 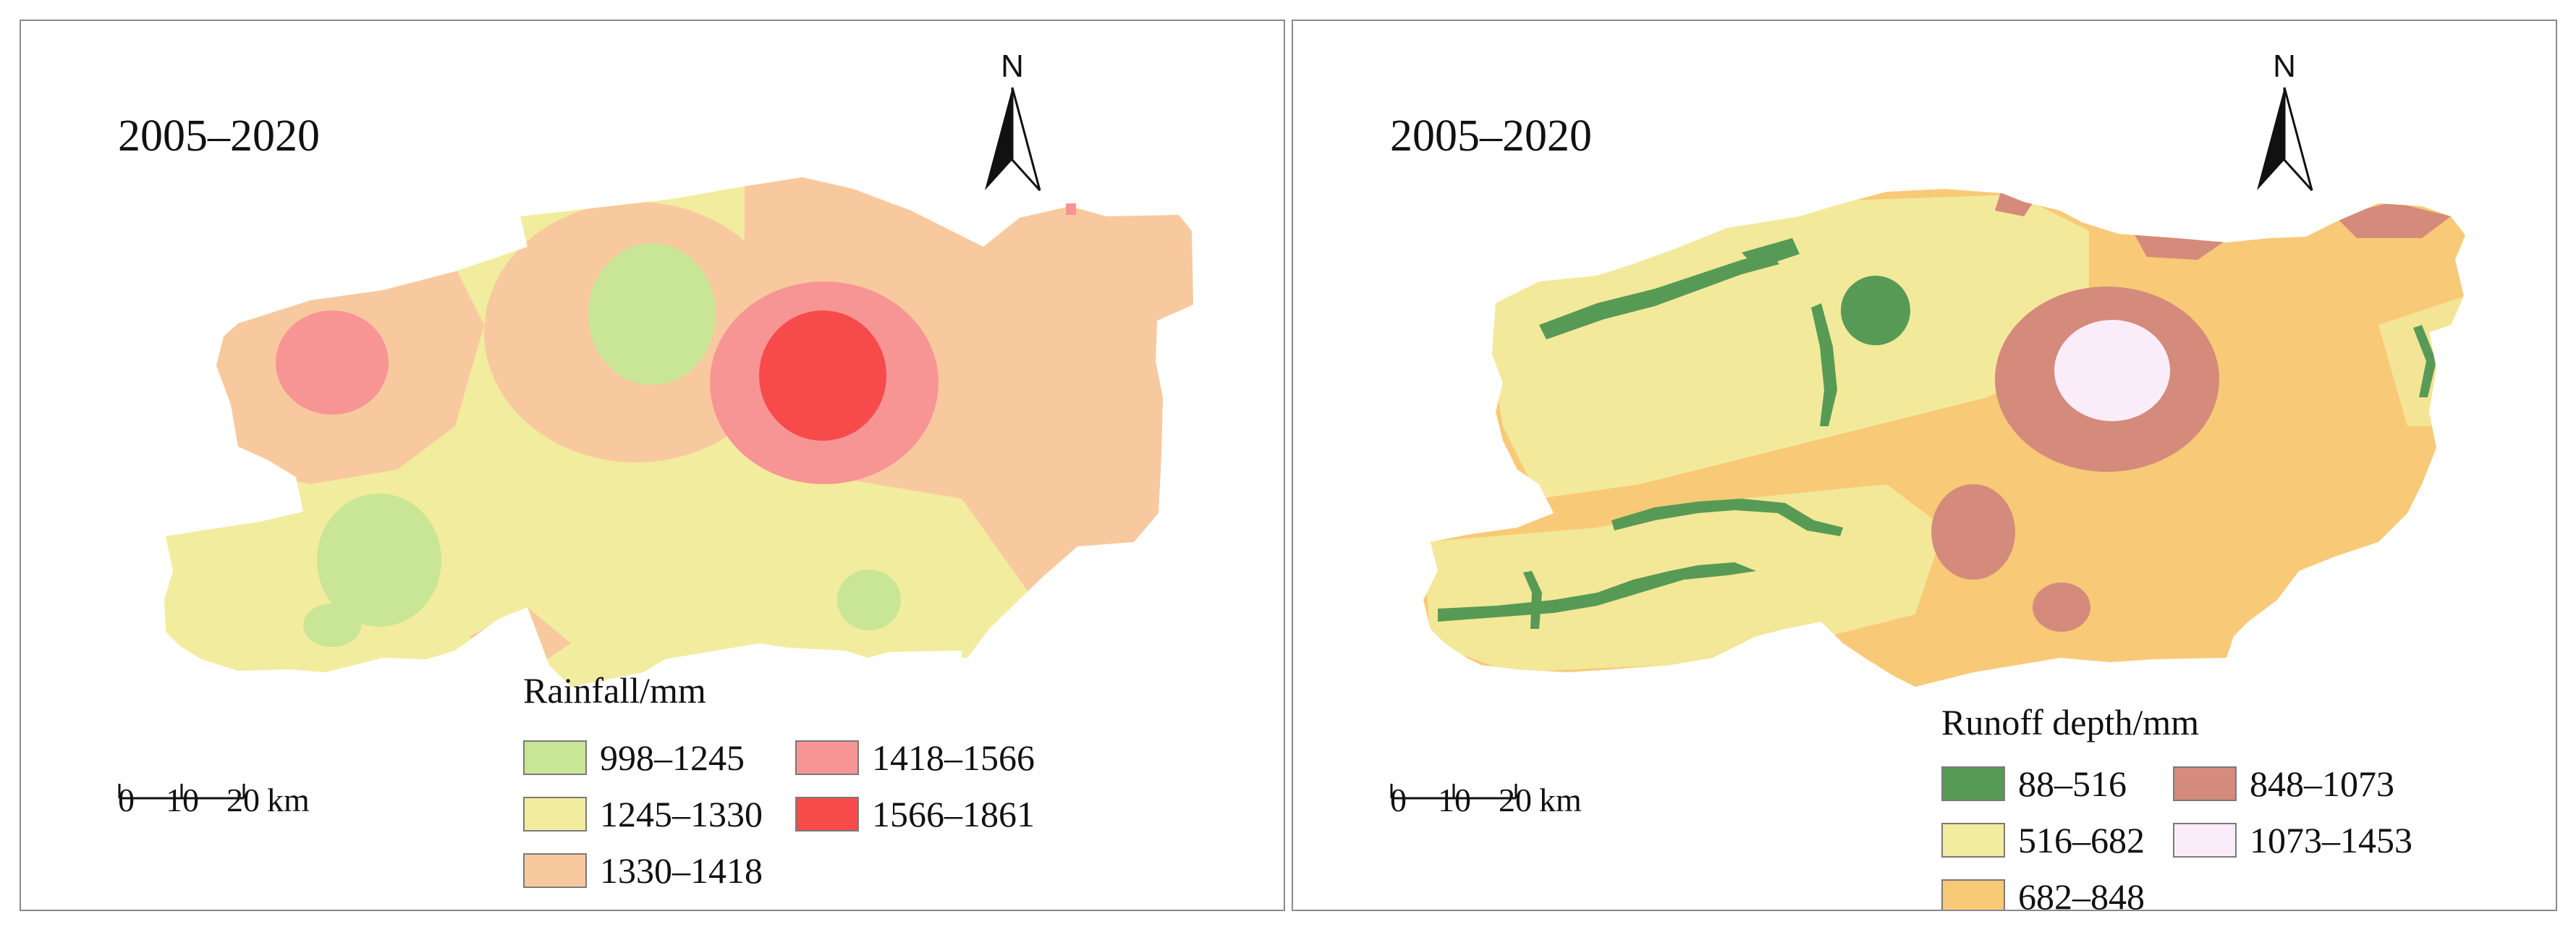 What do you see at coordinates (953, 814) in the screenshot?
I see `legend-label: 1566–1861` at bounding box center [953, 814].